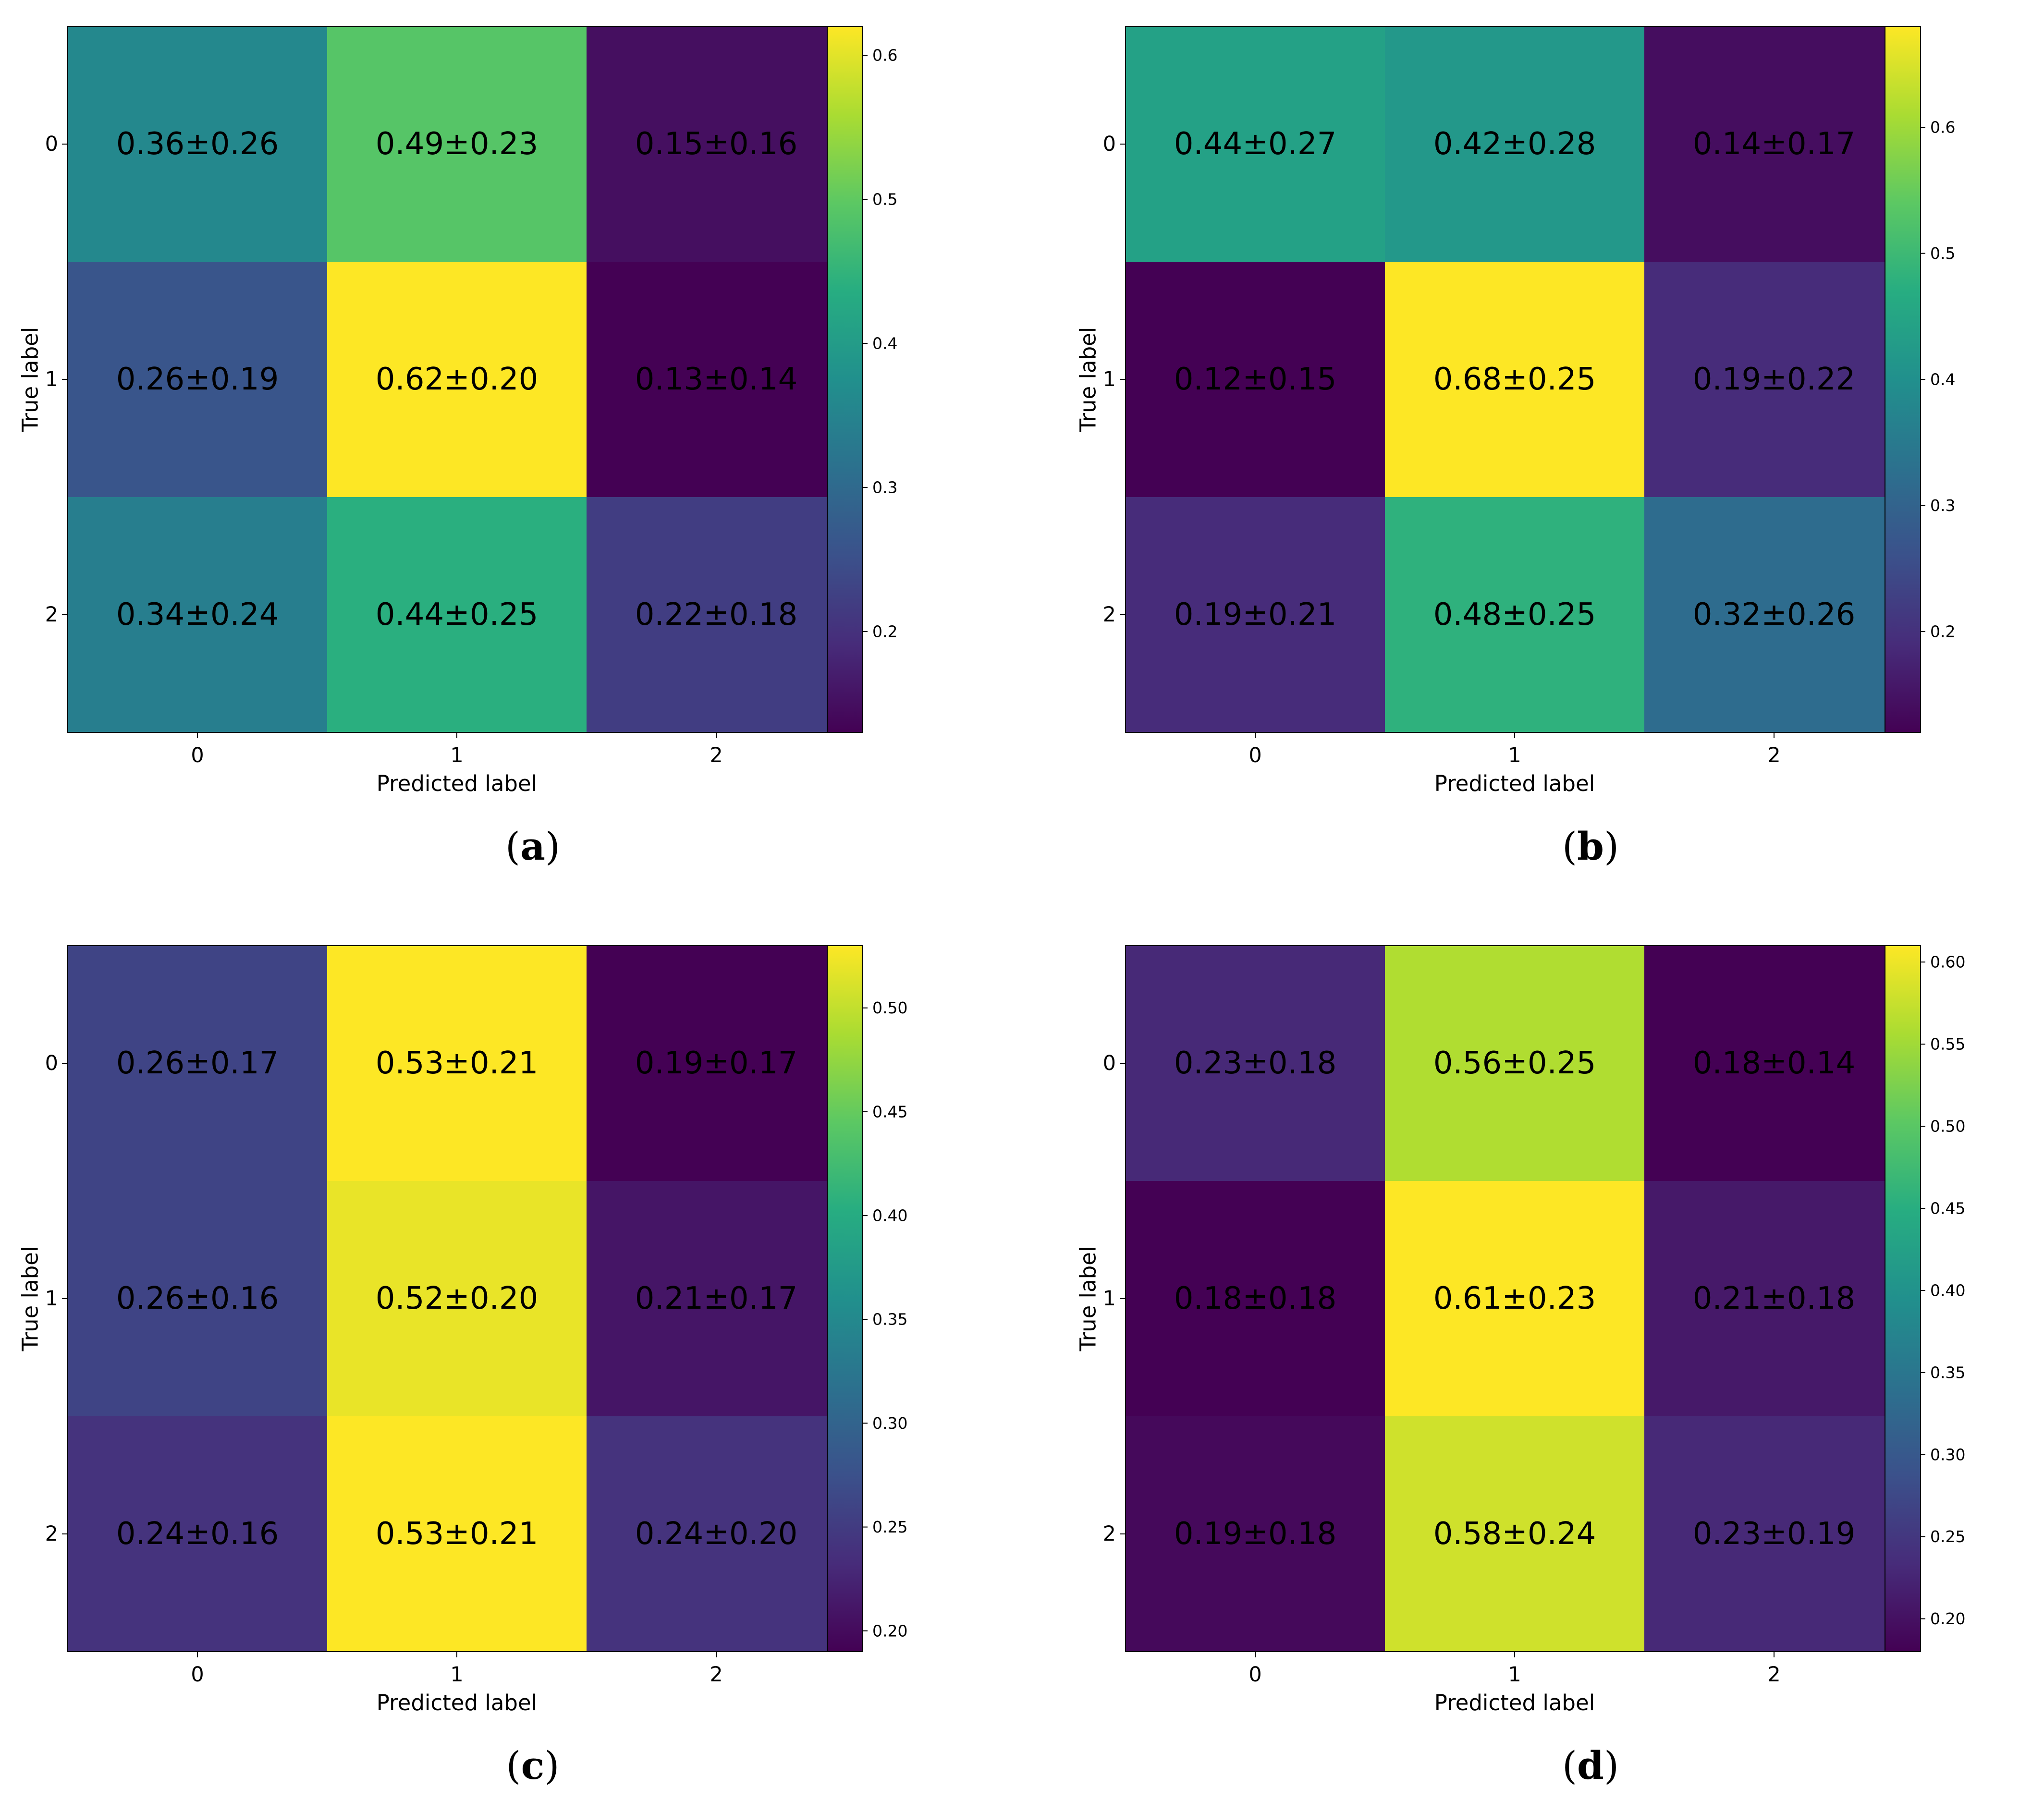 The width and height of the screenshot is (2044, 1800). I want to click on colorbar-tick-label: 0.55, so click(1947, 1045).